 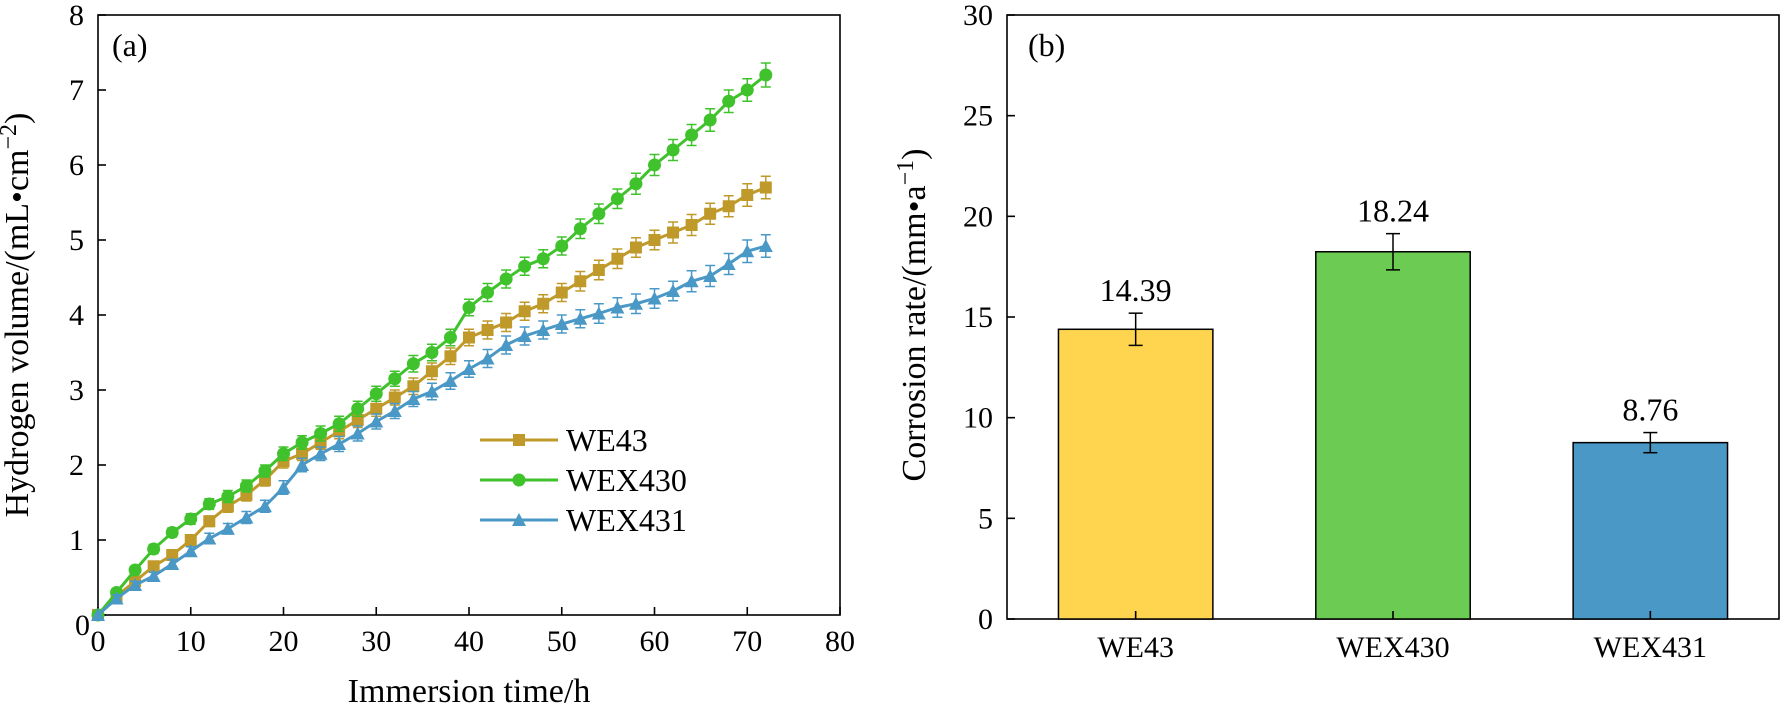 What do you see at coordinates (76, 16) in the screenshot?
I see `y-tick-label: 8` at bounding box center [76, 16].